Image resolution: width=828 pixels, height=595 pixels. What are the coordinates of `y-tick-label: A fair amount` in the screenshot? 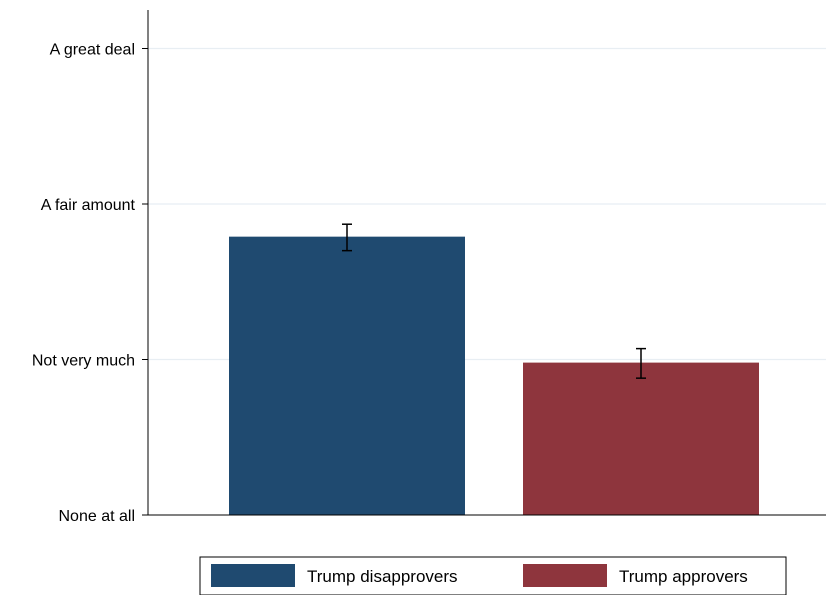 It's located at (88, 205).